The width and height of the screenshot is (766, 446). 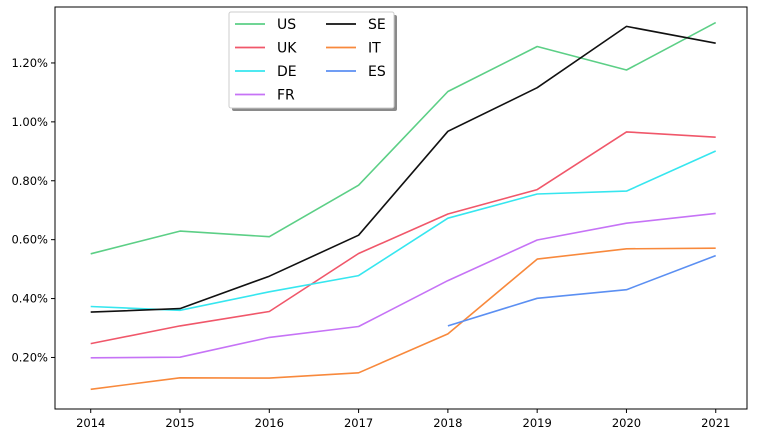 I want to click on x-tick-label: 2019, so click(x=537, y=423).